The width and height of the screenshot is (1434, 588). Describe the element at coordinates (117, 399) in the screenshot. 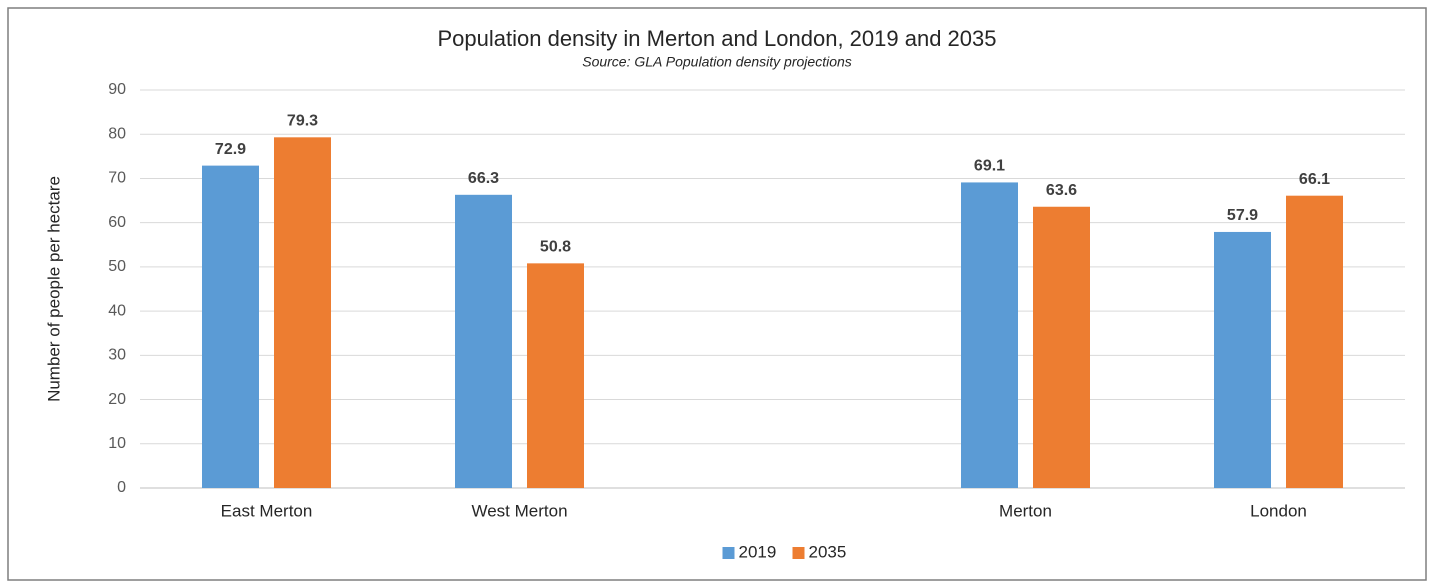

I see `y-tick-label: 20` at that location.